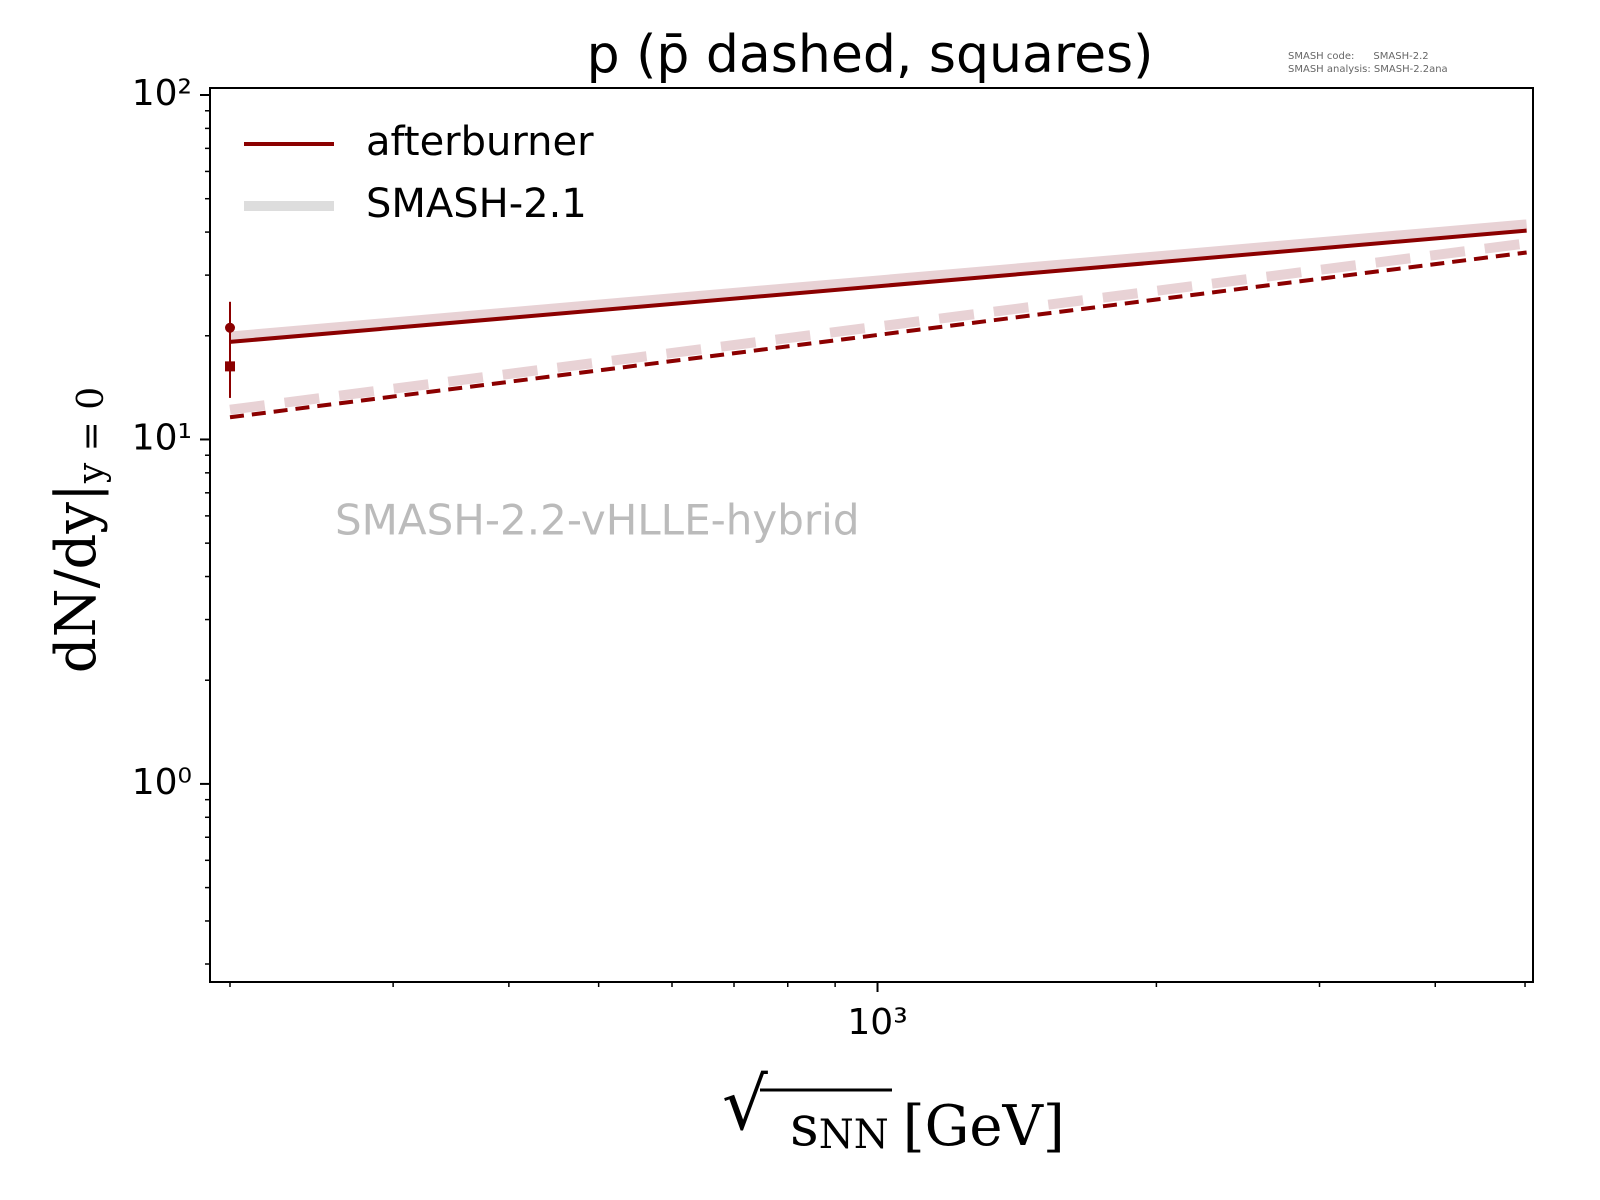 Image resolution: width=1600 pixels, height=1200 pixels. I want to click on version-text: SMASH analysis: SMASH-2.2ana, so click(1368, 69).